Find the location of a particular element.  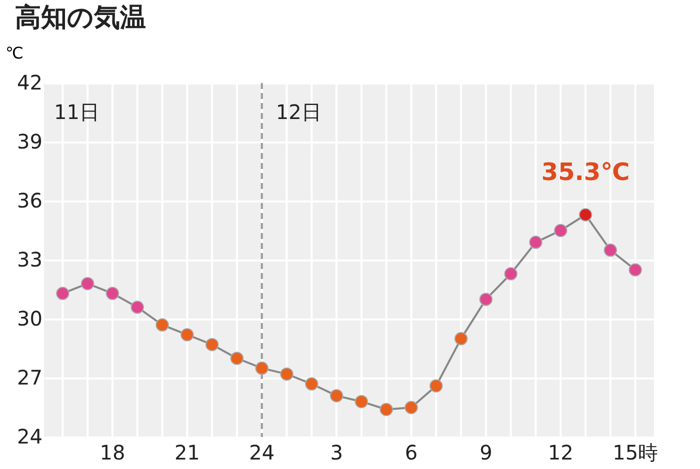

annotation: 12日 is located at coordinates (299, 112).